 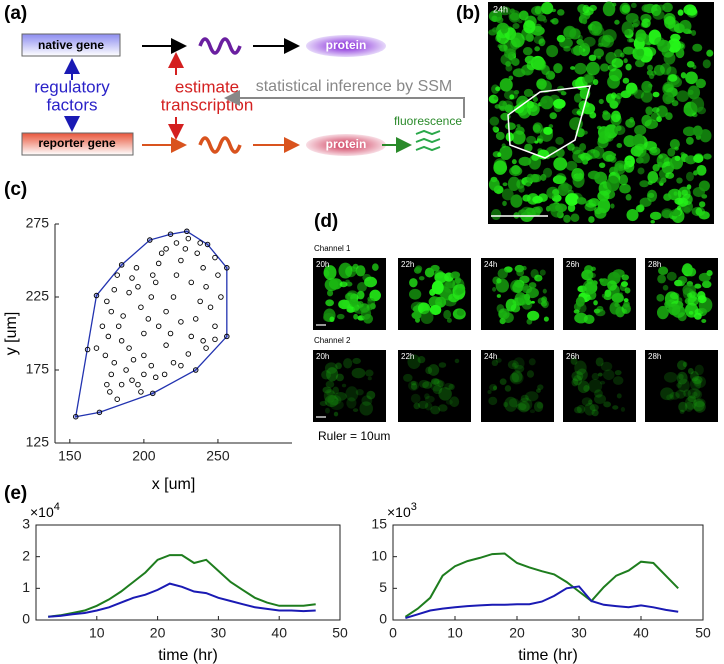 I want to click on y-tick-label: 3, so click(x=26, y=524).